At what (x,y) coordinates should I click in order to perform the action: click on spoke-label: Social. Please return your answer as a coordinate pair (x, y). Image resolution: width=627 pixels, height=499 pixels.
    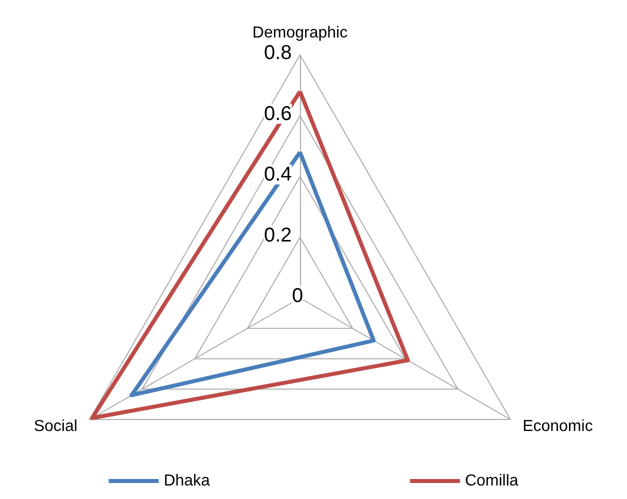
    Looking at the image, I should click on (56, 426).